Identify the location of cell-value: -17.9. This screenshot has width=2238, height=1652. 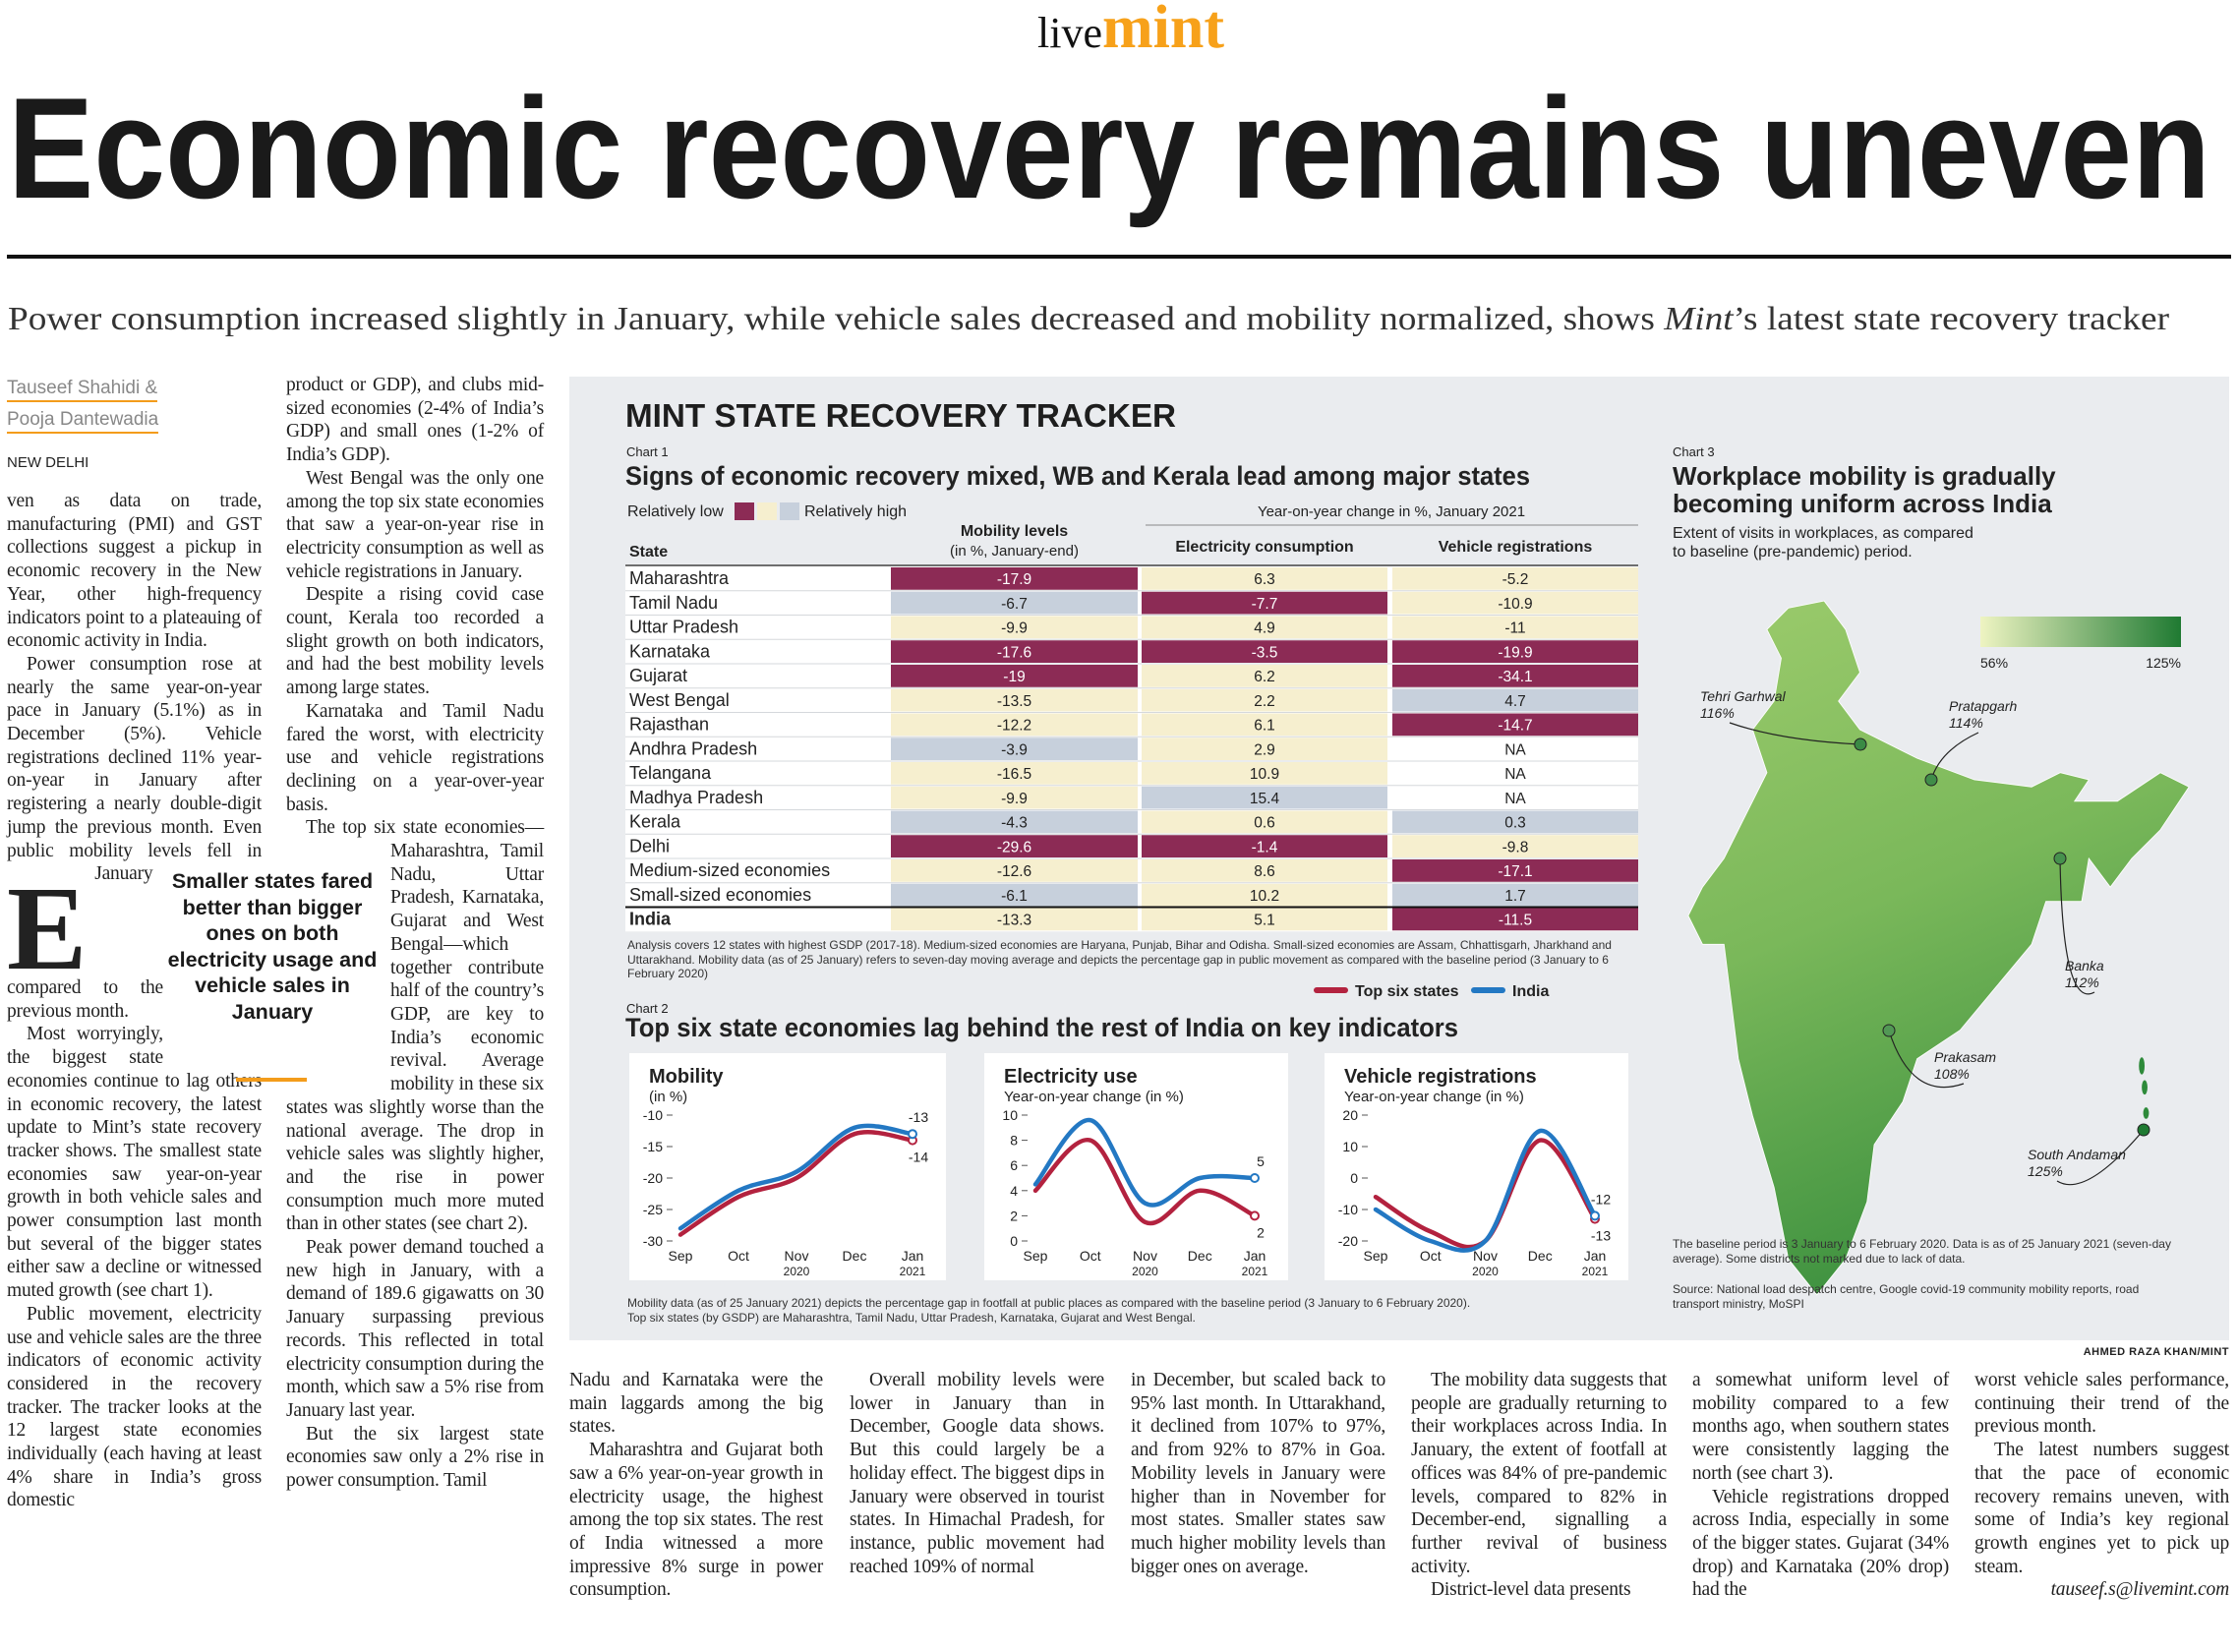
(1014, 579).